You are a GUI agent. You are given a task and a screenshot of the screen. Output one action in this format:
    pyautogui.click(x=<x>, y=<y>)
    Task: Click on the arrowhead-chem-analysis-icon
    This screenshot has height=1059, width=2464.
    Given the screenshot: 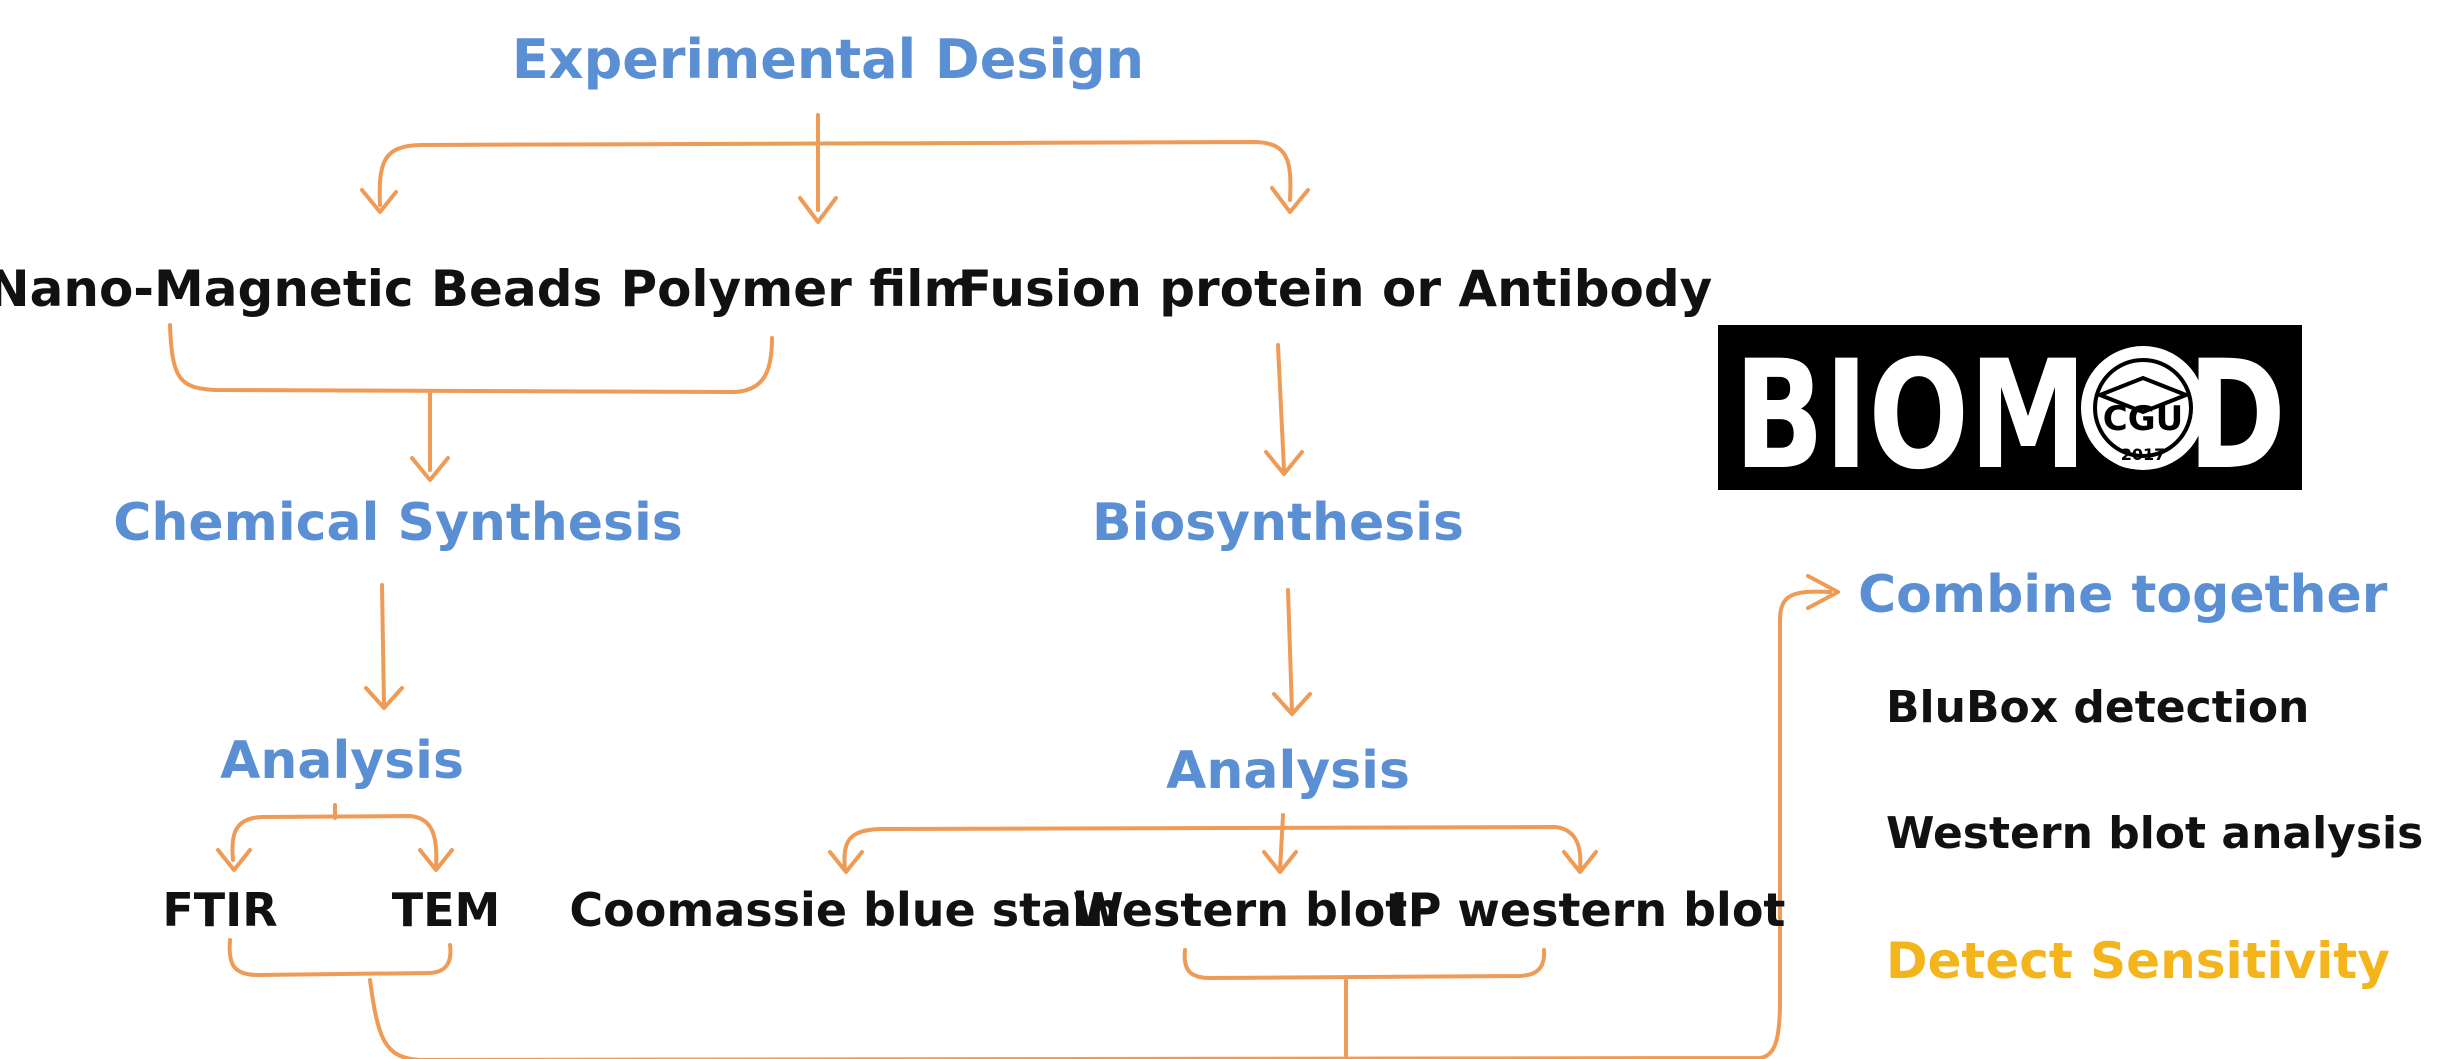 What is the action you would take?
    pyautogui.click(x=384, y=698)
    